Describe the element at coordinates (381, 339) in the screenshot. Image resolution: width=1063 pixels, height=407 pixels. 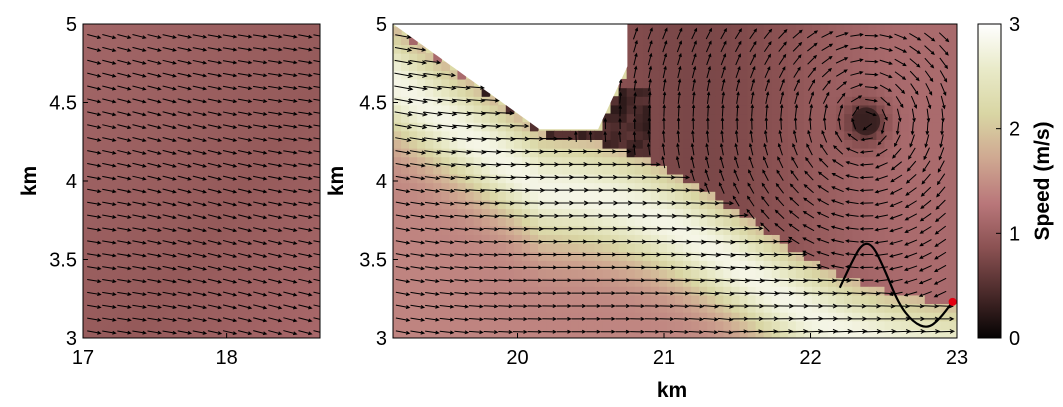
I see `right-y-tick-label: 3` at that location.